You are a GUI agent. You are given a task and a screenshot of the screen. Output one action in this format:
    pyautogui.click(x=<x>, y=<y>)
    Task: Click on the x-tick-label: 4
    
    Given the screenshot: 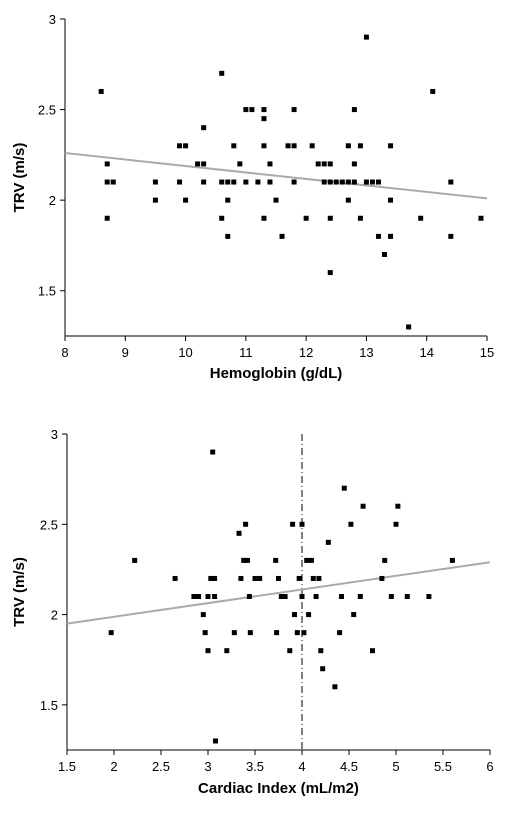 What is the action you would take?
    pyautogui.click(x=301, y=766)
    